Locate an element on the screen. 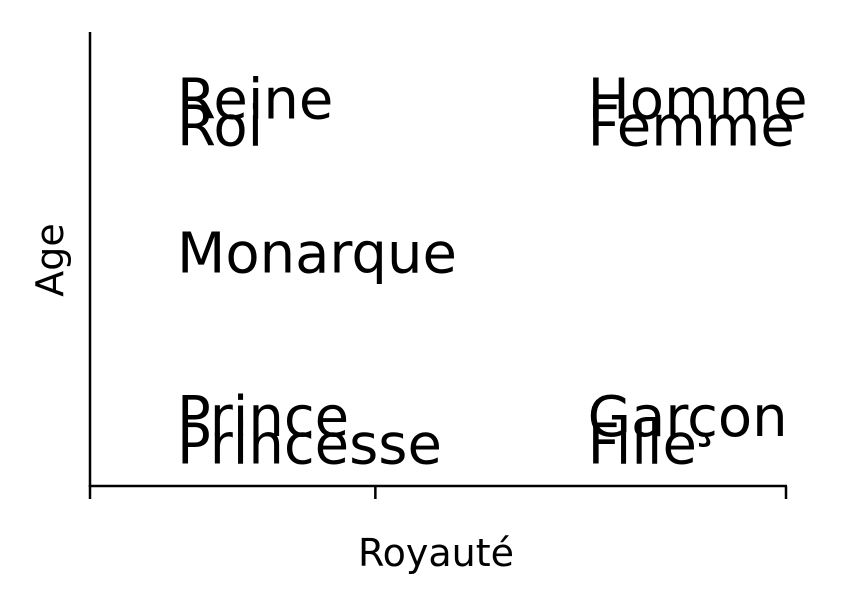 The width and height of the screenshot is (844, 605). word-label: Reine is located at coordinates (255, 99).